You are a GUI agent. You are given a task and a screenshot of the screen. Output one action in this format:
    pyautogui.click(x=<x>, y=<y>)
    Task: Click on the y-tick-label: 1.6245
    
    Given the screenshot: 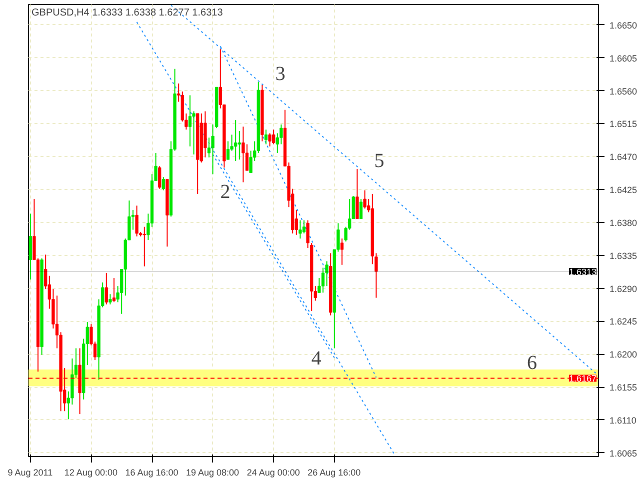 What is the action you would take?
    pyautogui.click(x=624, y=321)
    